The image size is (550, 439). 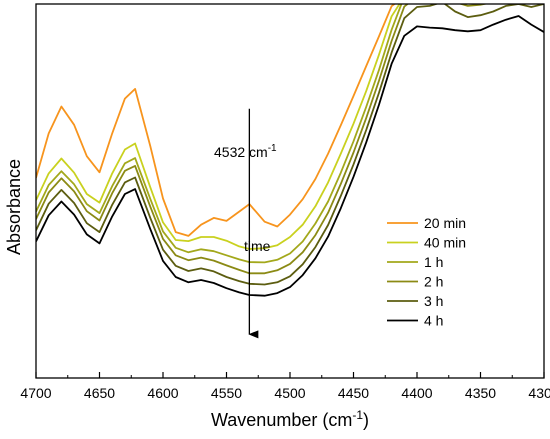 What do you see at coordinates (99, 393) in the screenshot?
I see `x-tick-label: 4650` at bounding box center [99, 393].